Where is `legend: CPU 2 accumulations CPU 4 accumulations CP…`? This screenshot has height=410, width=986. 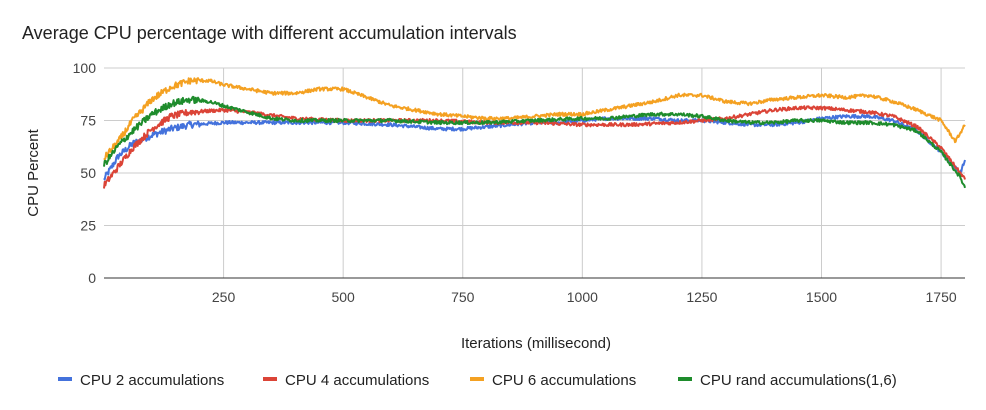
legend: CPU 2 accumulations CPU 4 accumulations CP… is located at coordinates (477, 380).